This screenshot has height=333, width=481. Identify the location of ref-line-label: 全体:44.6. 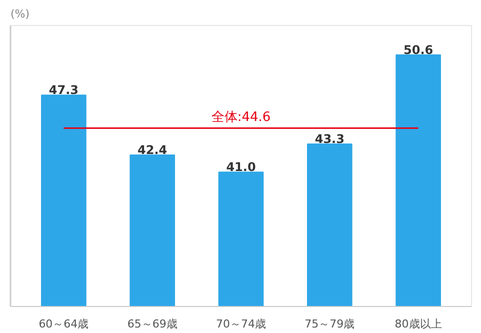
(241, 118).